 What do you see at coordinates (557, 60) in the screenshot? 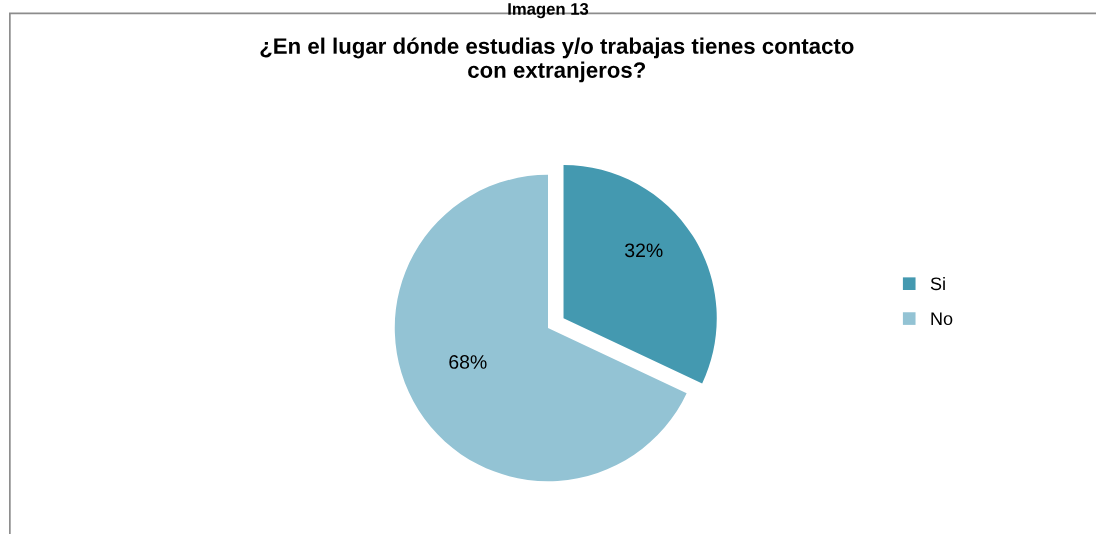
I see `chart-title: ¿En el lugar dónde estudias y/o trabajas tienes contacto con extranjeros?` at bounding box center [557, 60].